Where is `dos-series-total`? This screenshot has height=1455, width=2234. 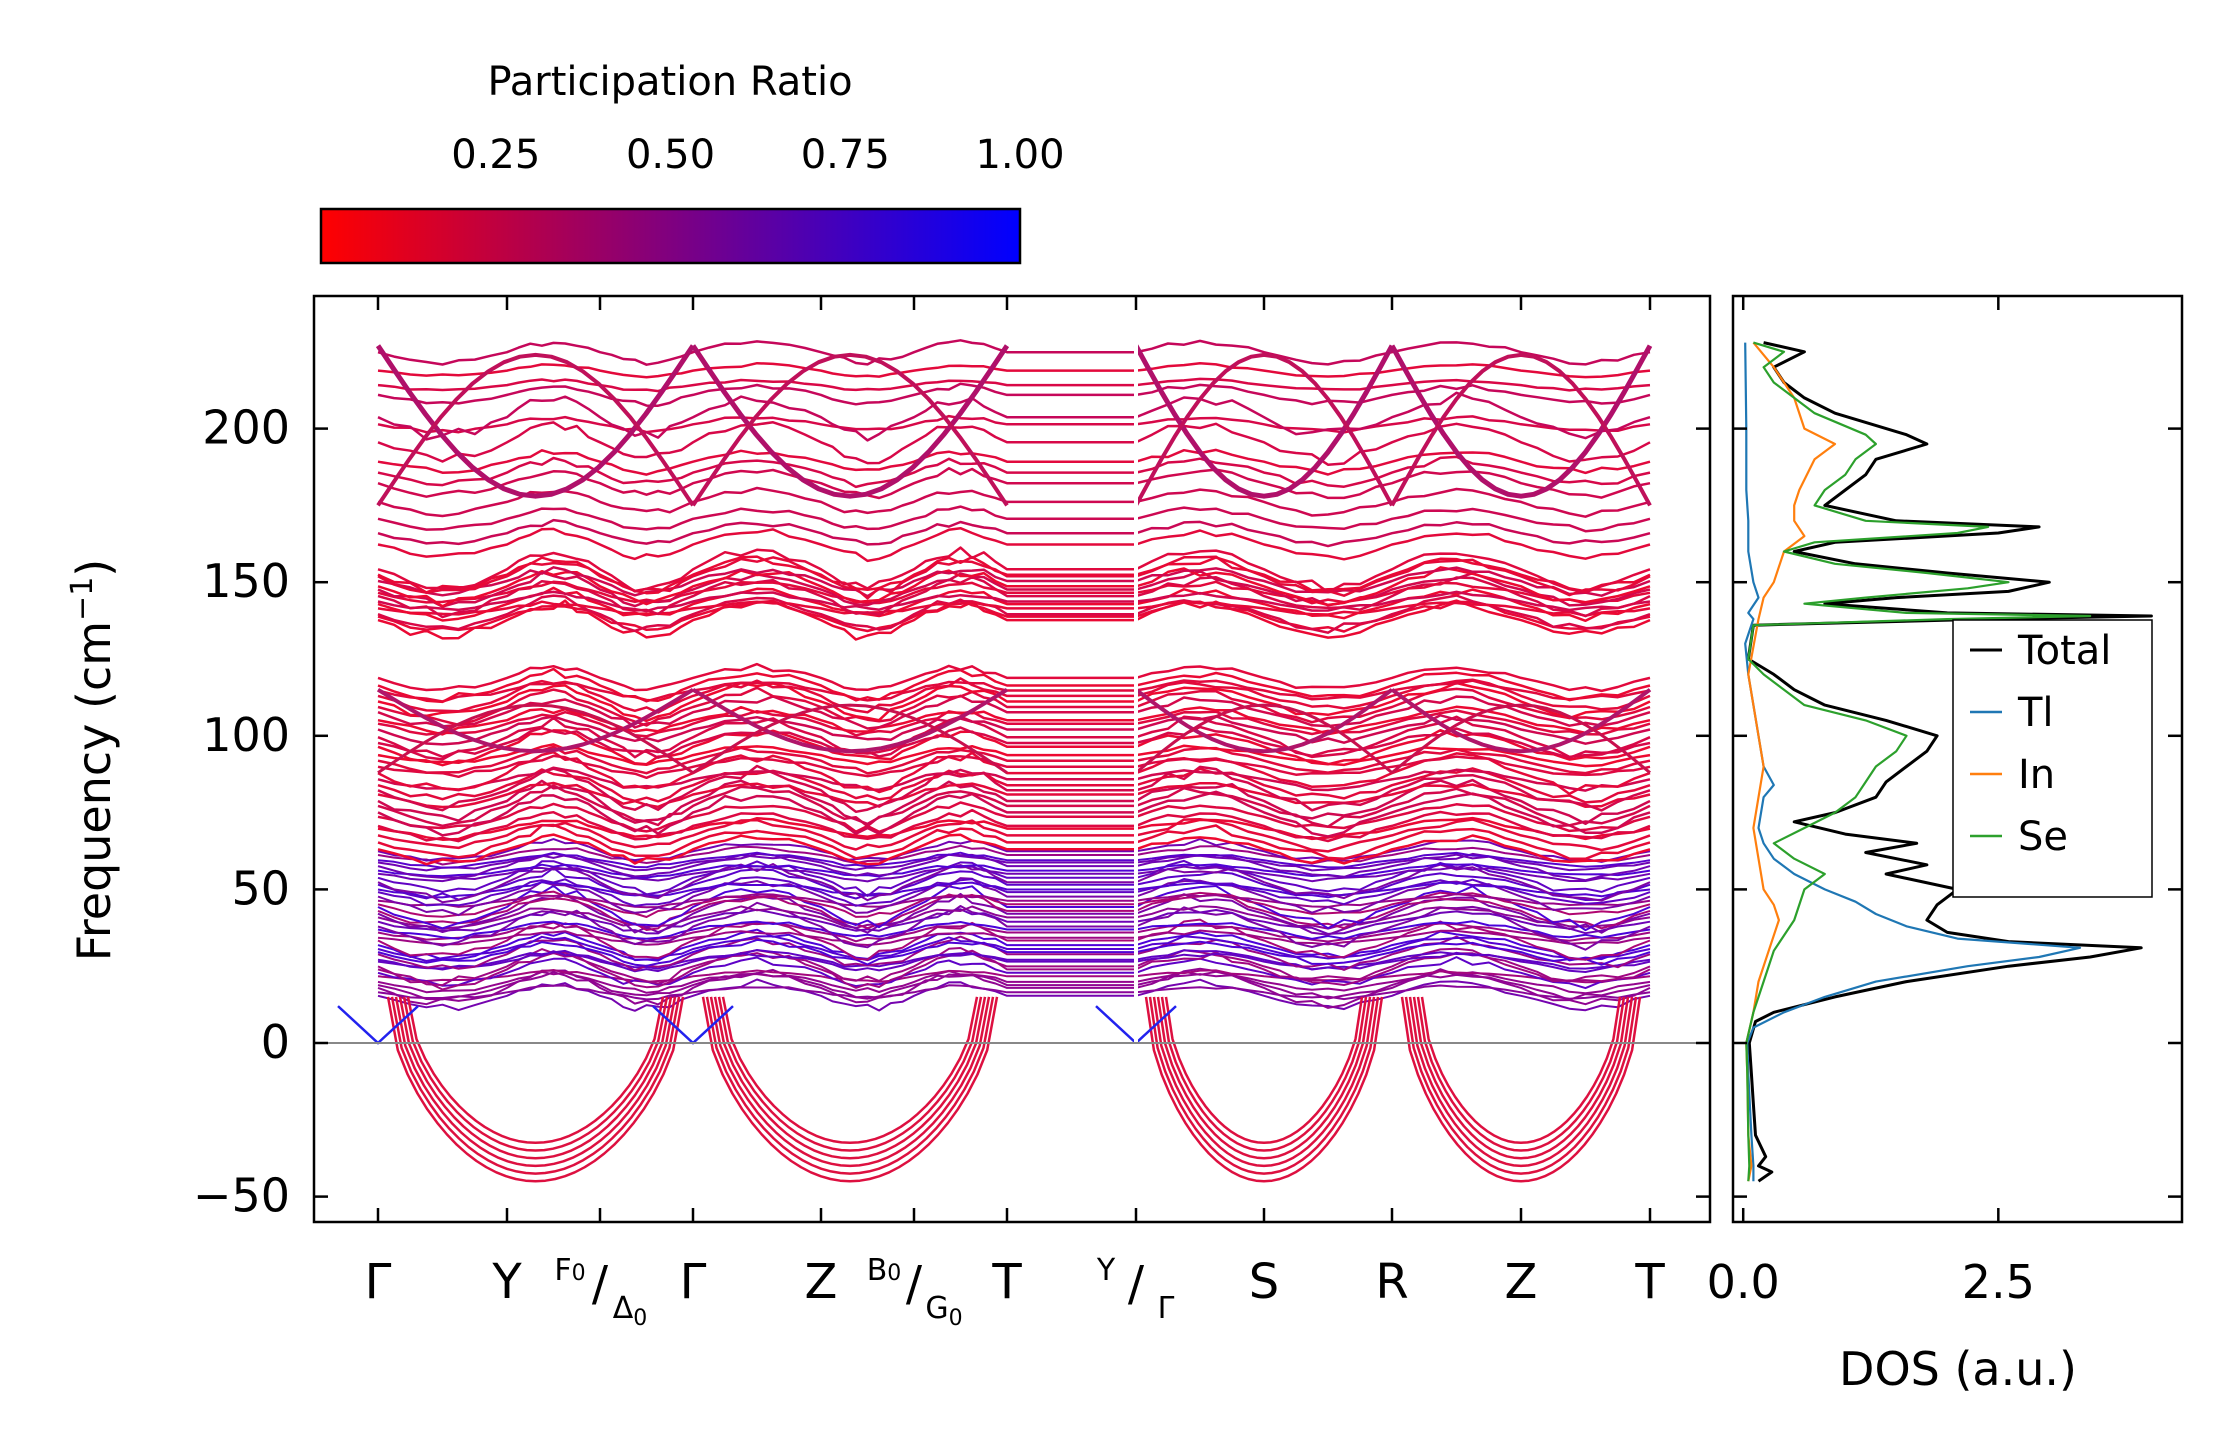
dos-series-total is located at coordinates (1949, 762).